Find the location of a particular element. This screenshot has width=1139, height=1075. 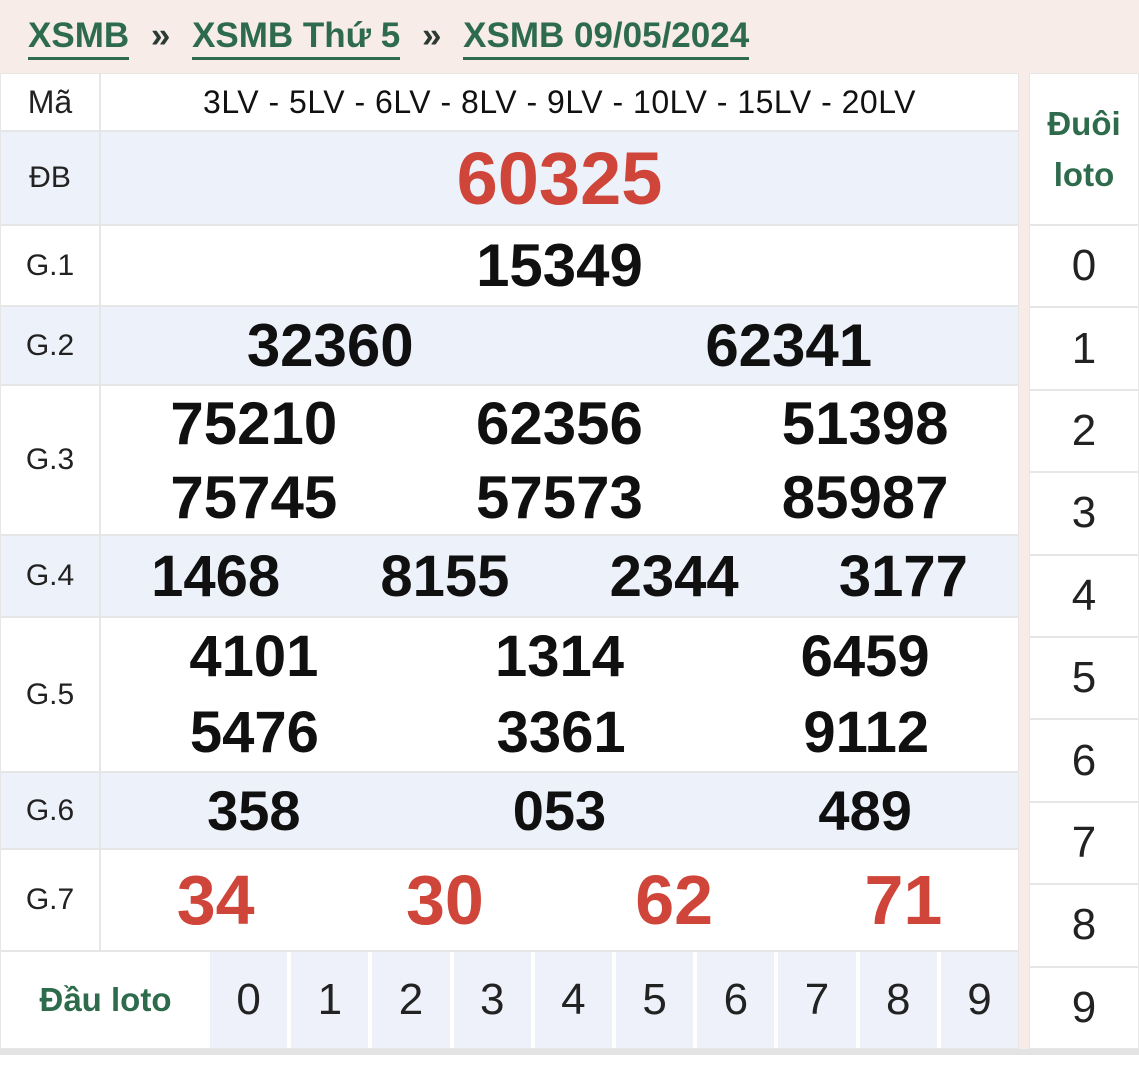

prize-number: 15349 is located at coordinates (559, 265).